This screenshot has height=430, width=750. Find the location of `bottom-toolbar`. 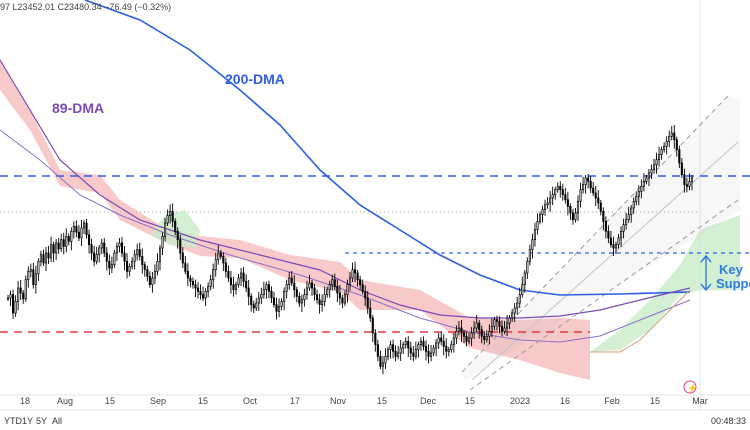

bottom-toolbar is located at coordinates (375, 420).